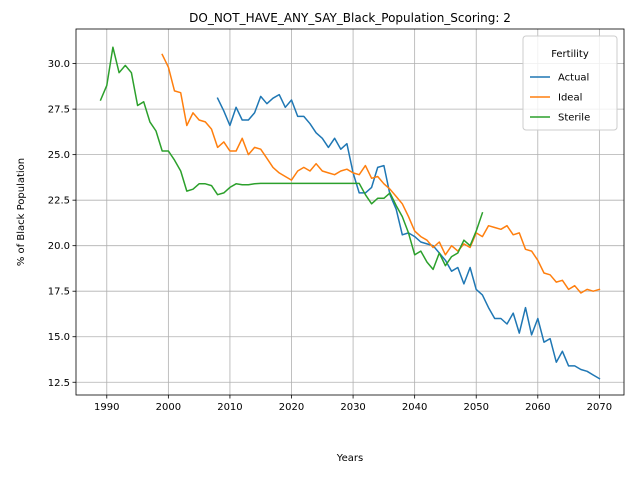 The width and height of the screenshot is (640, 480). I want to click on y-tick-label: 17.5, so click(59, 292).